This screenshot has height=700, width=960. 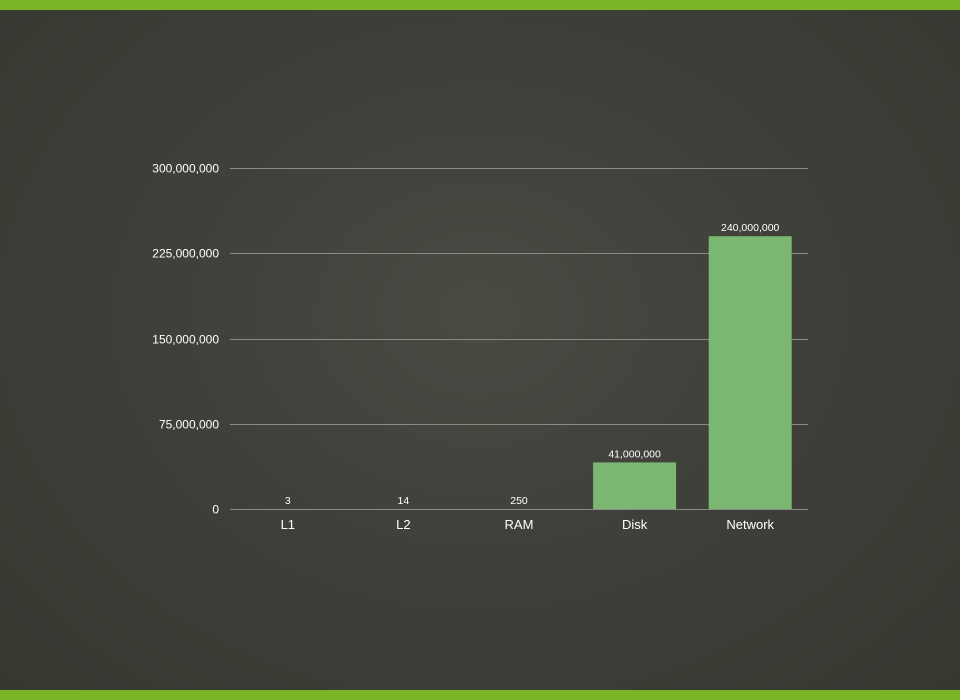 What do you see at coordinates (480, 695) in the screenshot?
I see `bottom-accent-bar` at bounding box center [480, 695].